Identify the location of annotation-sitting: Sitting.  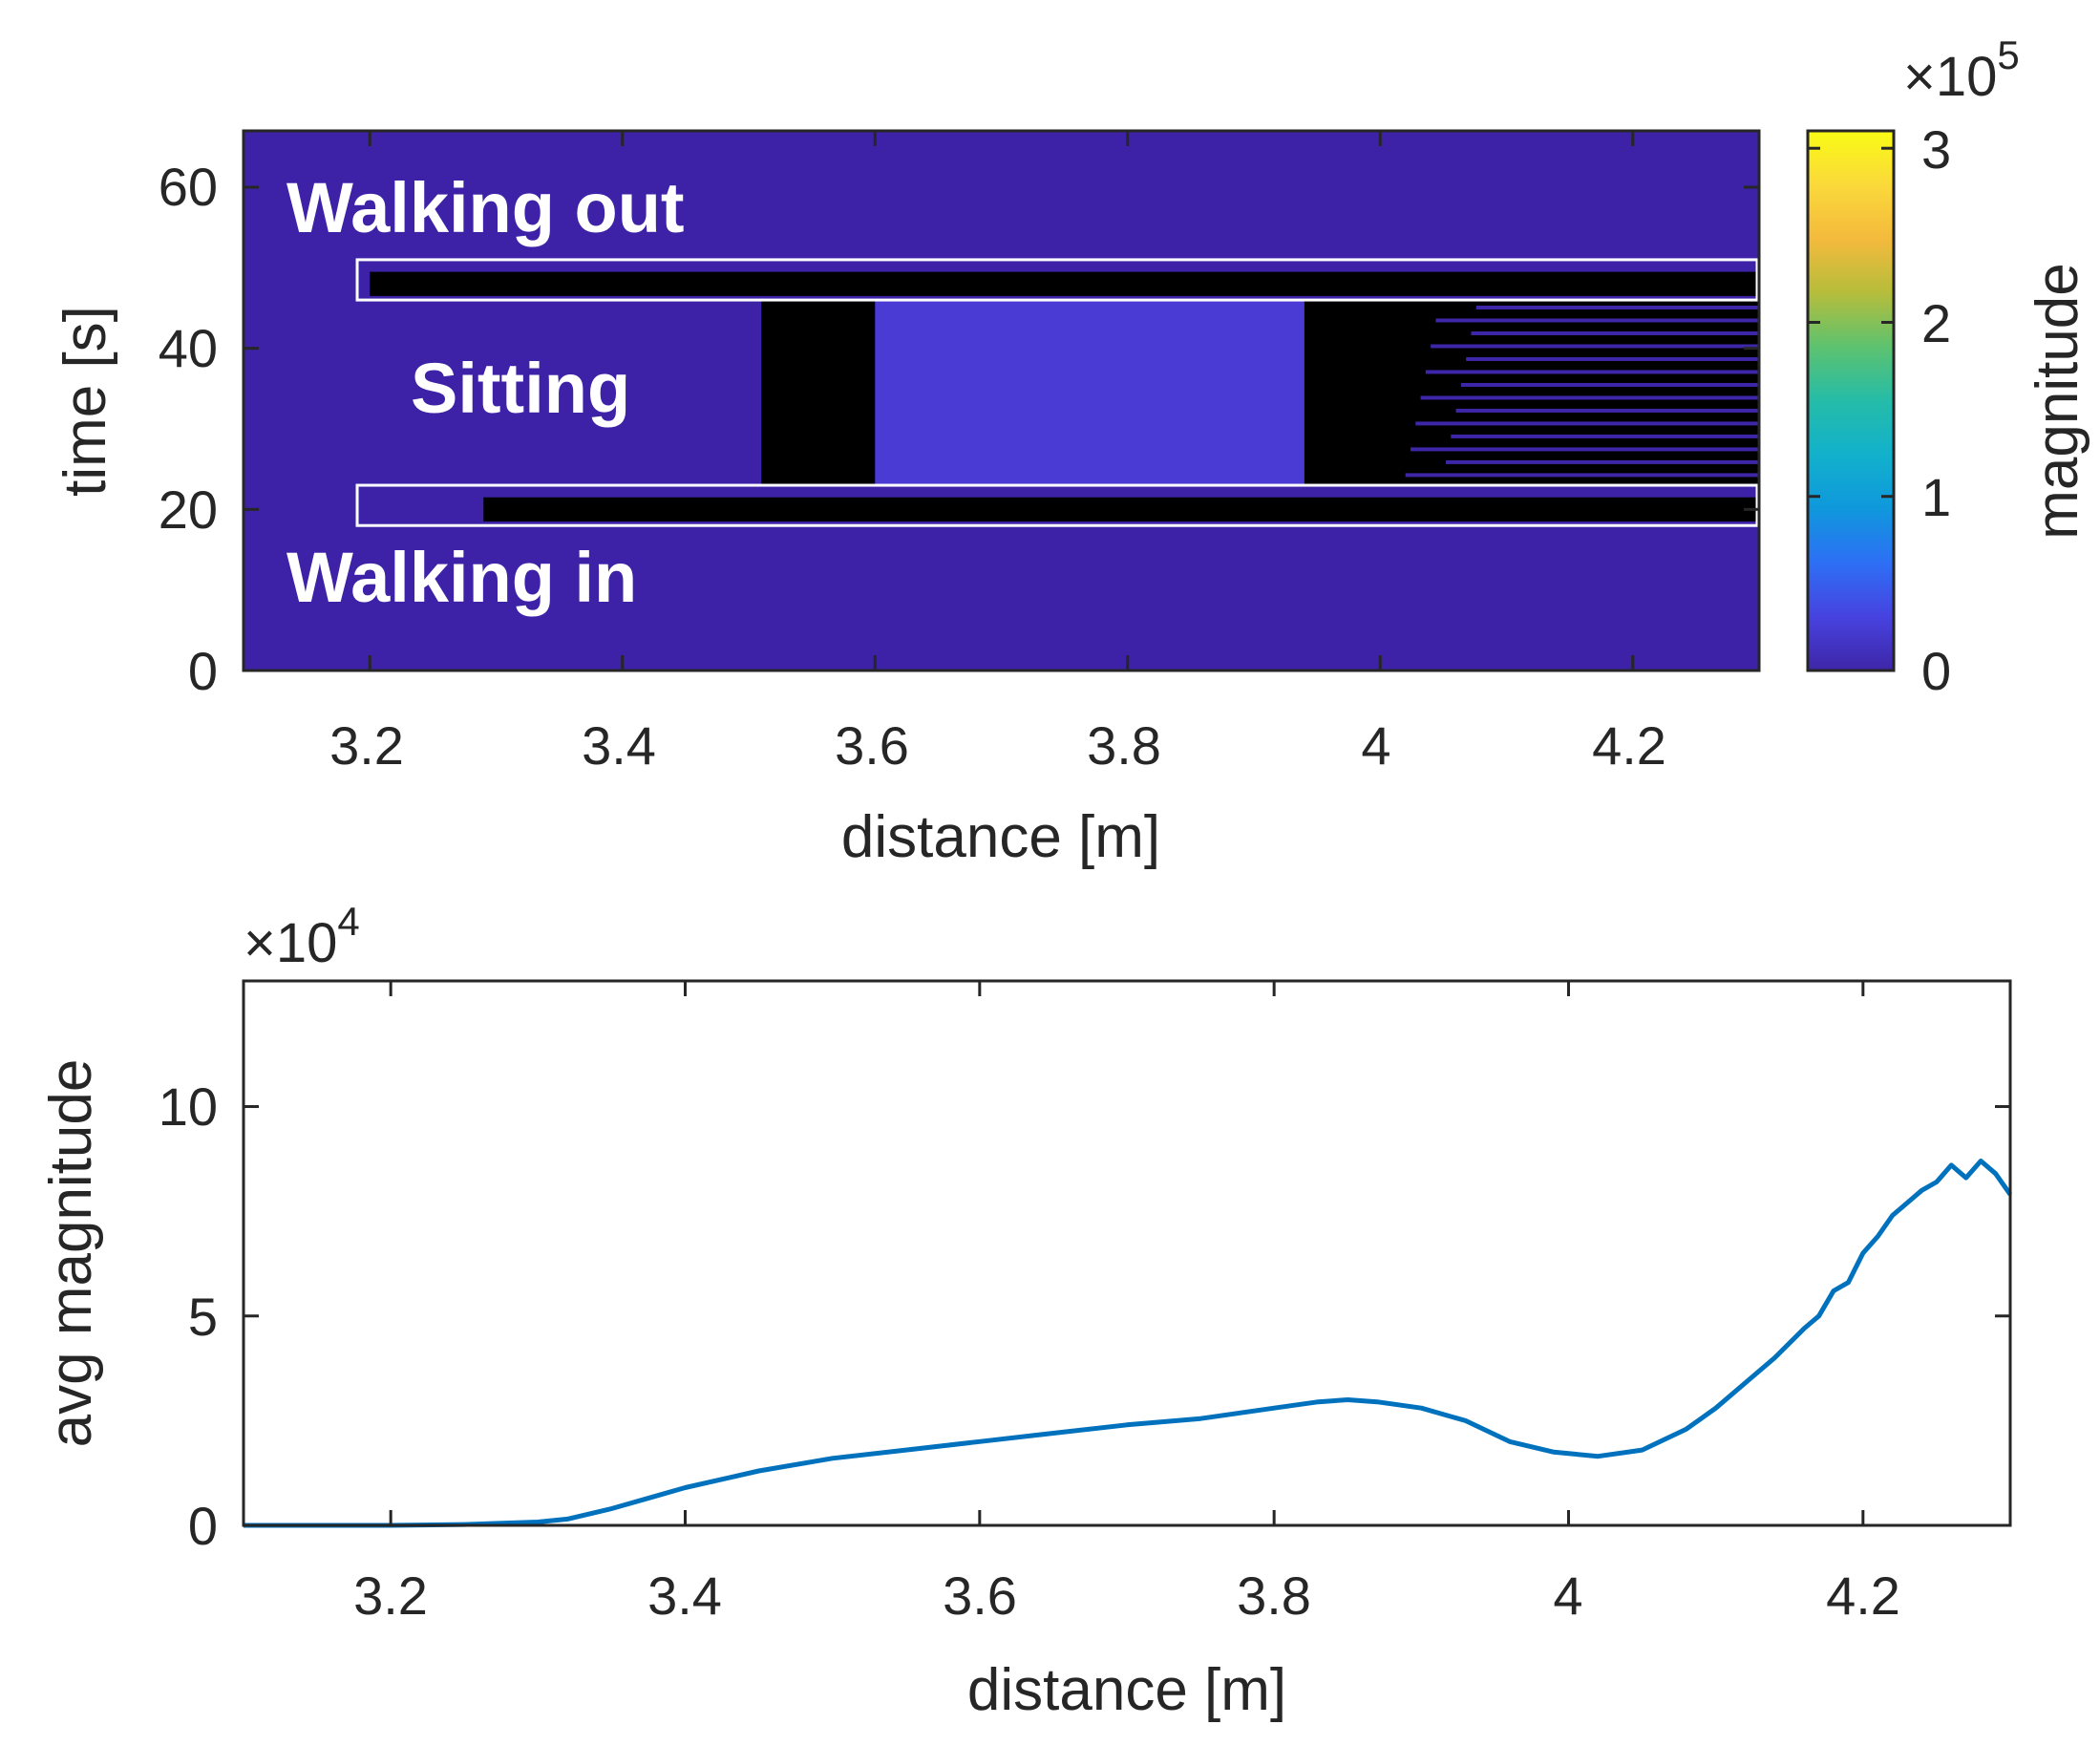
(520, 388).